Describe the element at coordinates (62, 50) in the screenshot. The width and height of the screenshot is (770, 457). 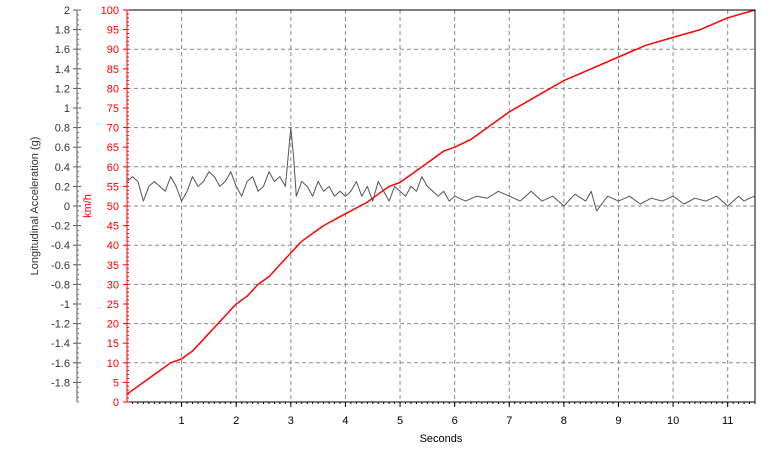
I see `acceleration-tick-label: 1.6` at that location.